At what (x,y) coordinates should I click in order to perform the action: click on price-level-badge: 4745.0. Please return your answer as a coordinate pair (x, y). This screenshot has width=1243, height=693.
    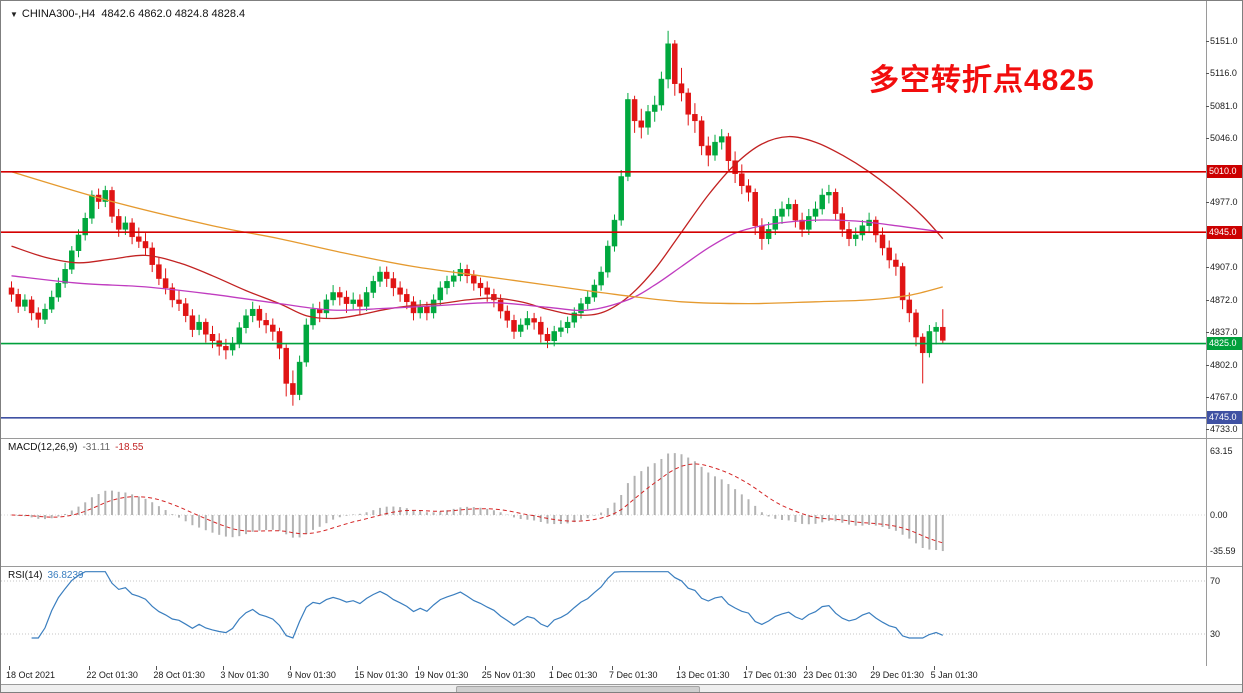
    Looking at the image, I should click on (1224, 417).